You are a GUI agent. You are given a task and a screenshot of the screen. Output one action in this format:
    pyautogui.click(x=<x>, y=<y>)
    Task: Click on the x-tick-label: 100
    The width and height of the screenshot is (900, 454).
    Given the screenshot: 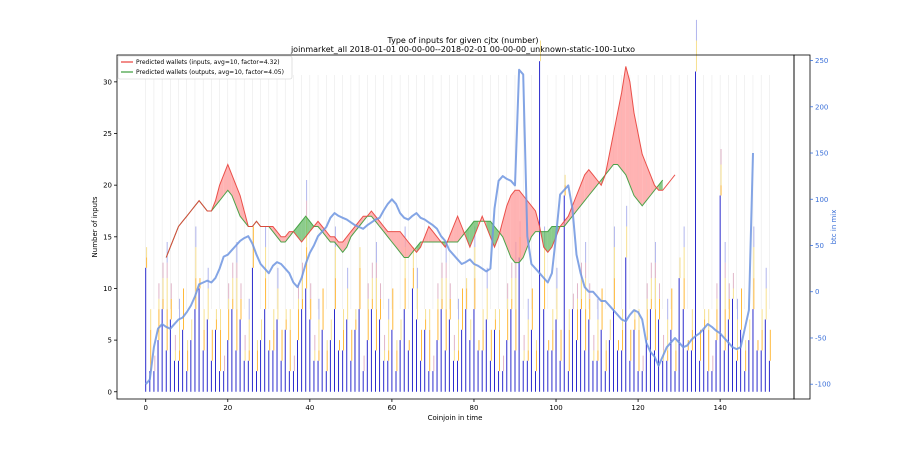 What is the action you would take?
    pyautogui.click(x=555, y=408)
    